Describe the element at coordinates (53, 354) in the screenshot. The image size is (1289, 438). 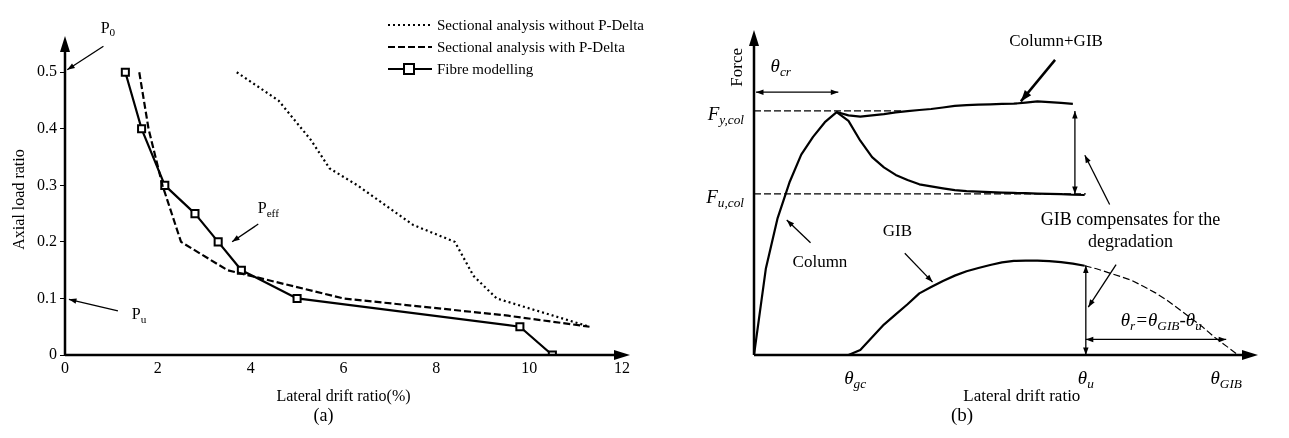
I see `y-tick-label: 0` at that location.